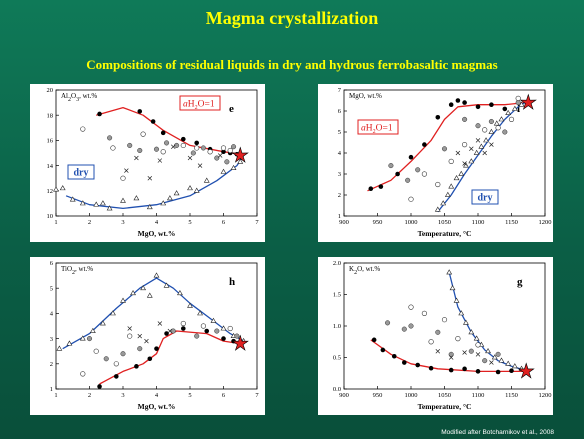 The image size is (584, 439). I want to click on y-tick-label: 14, so click(50, 166).